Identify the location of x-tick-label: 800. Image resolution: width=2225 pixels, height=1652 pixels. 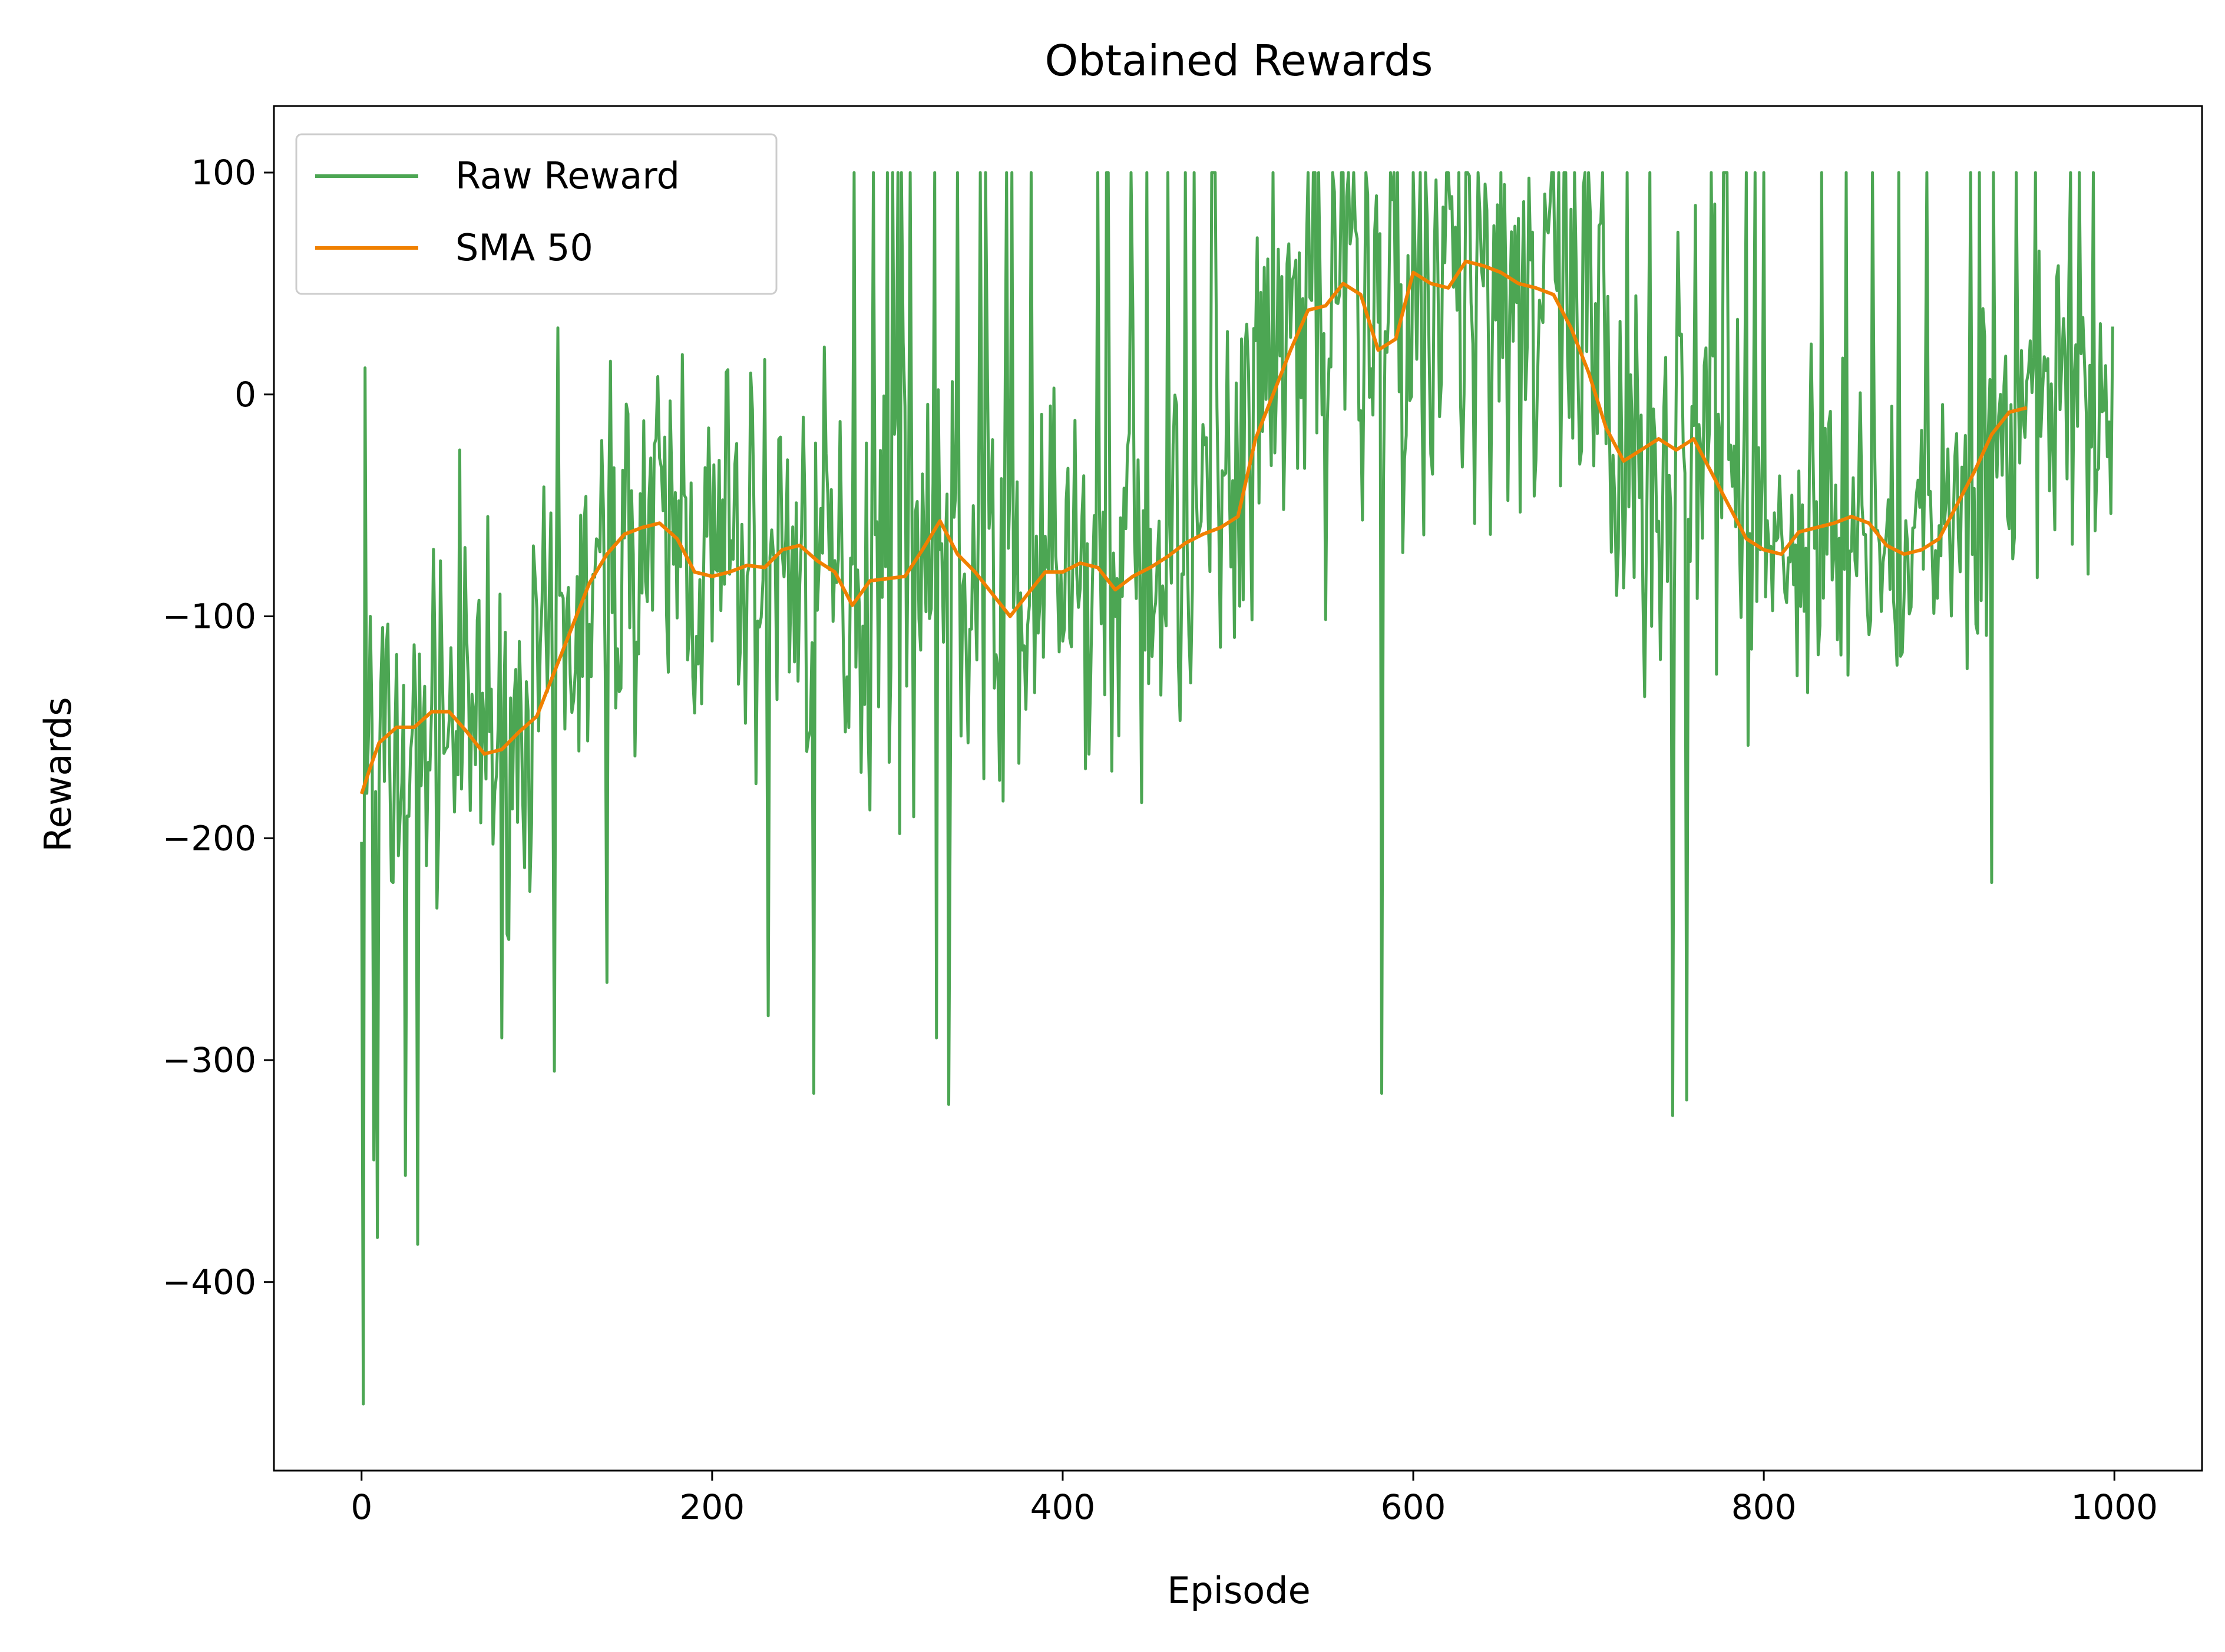
(1764, 1507).